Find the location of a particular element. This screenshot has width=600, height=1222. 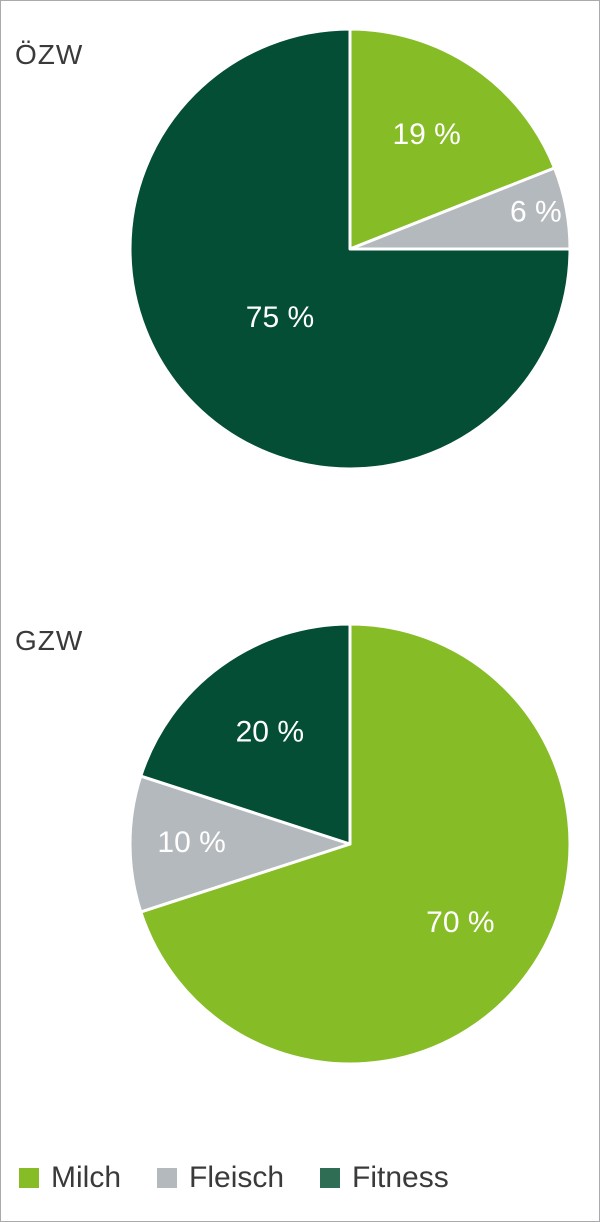

slice-label-fleisch: 6 % is located at coordinates (536, 211).